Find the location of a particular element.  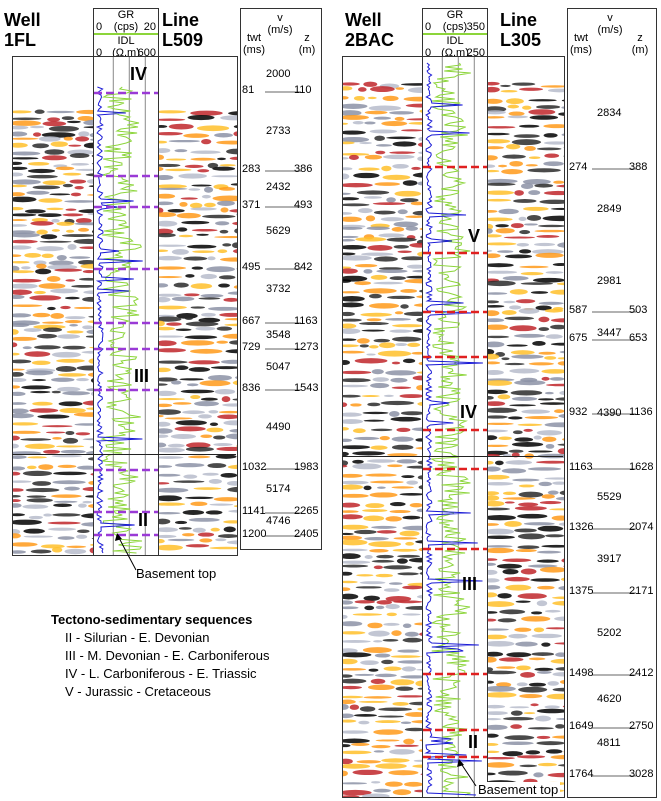

twt-value: 675 is located at coordinates (578, 338).